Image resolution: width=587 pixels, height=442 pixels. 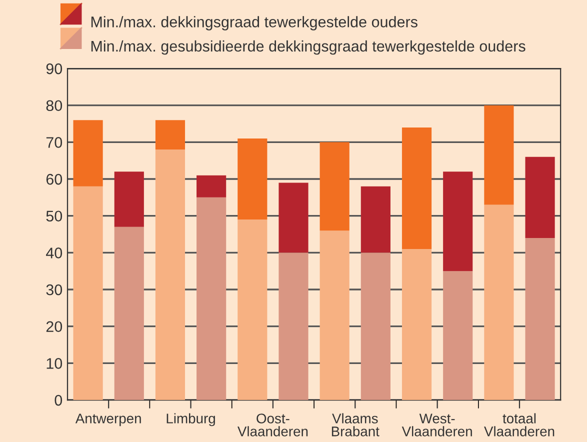 I want to click on y-tick-label: 40, so click(x=54, y=253).